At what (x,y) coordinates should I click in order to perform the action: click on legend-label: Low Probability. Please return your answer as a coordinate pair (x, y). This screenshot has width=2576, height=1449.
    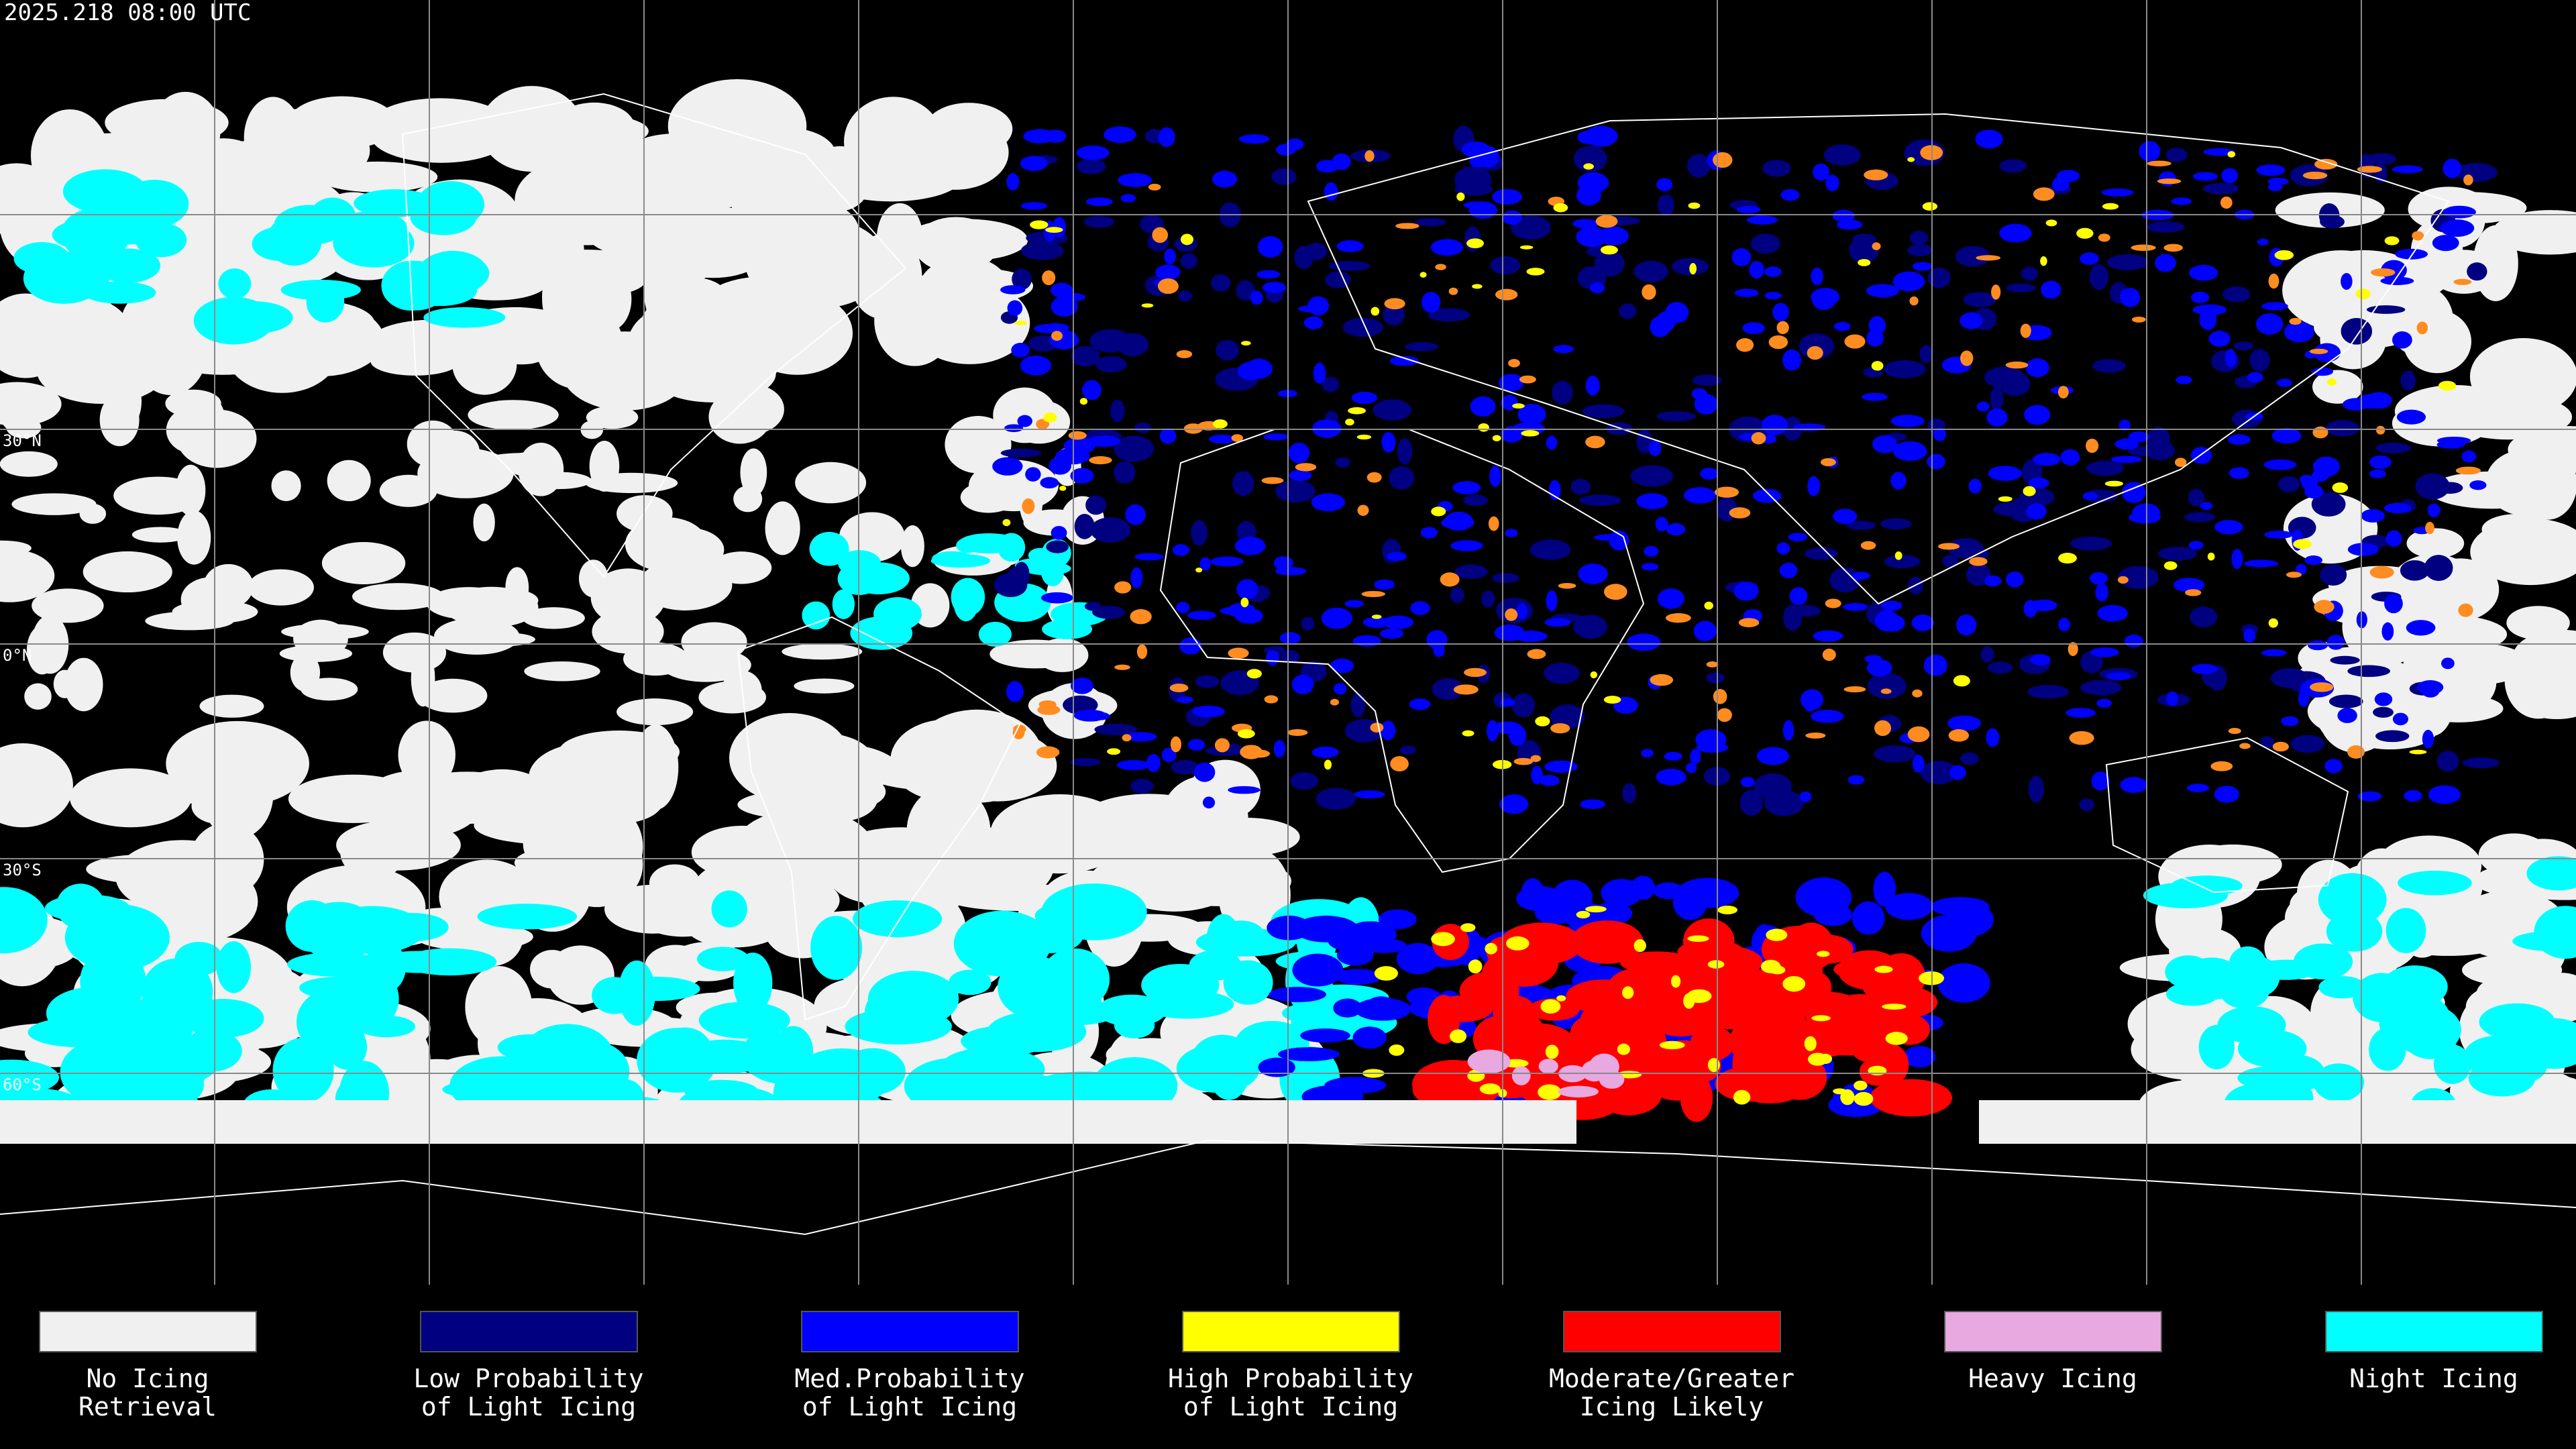
    Looking at the image, I should click on (528, 1378).